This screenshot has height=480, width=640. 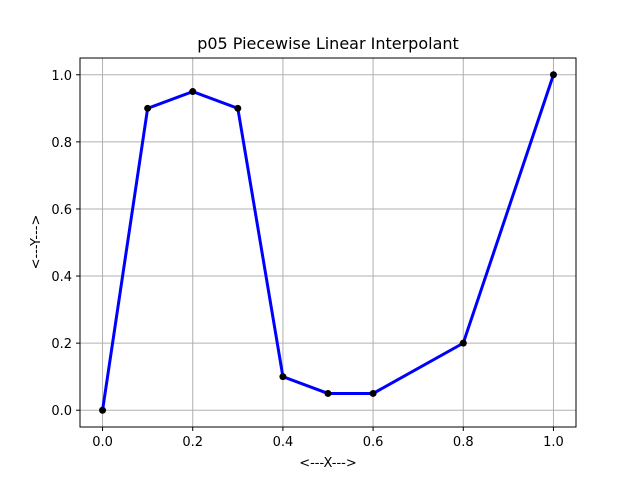 What do you see at coordinates (36, 242) in the screenshot?
I see `y-axis-label: <---Y--->` at bounding box center [36, 242].